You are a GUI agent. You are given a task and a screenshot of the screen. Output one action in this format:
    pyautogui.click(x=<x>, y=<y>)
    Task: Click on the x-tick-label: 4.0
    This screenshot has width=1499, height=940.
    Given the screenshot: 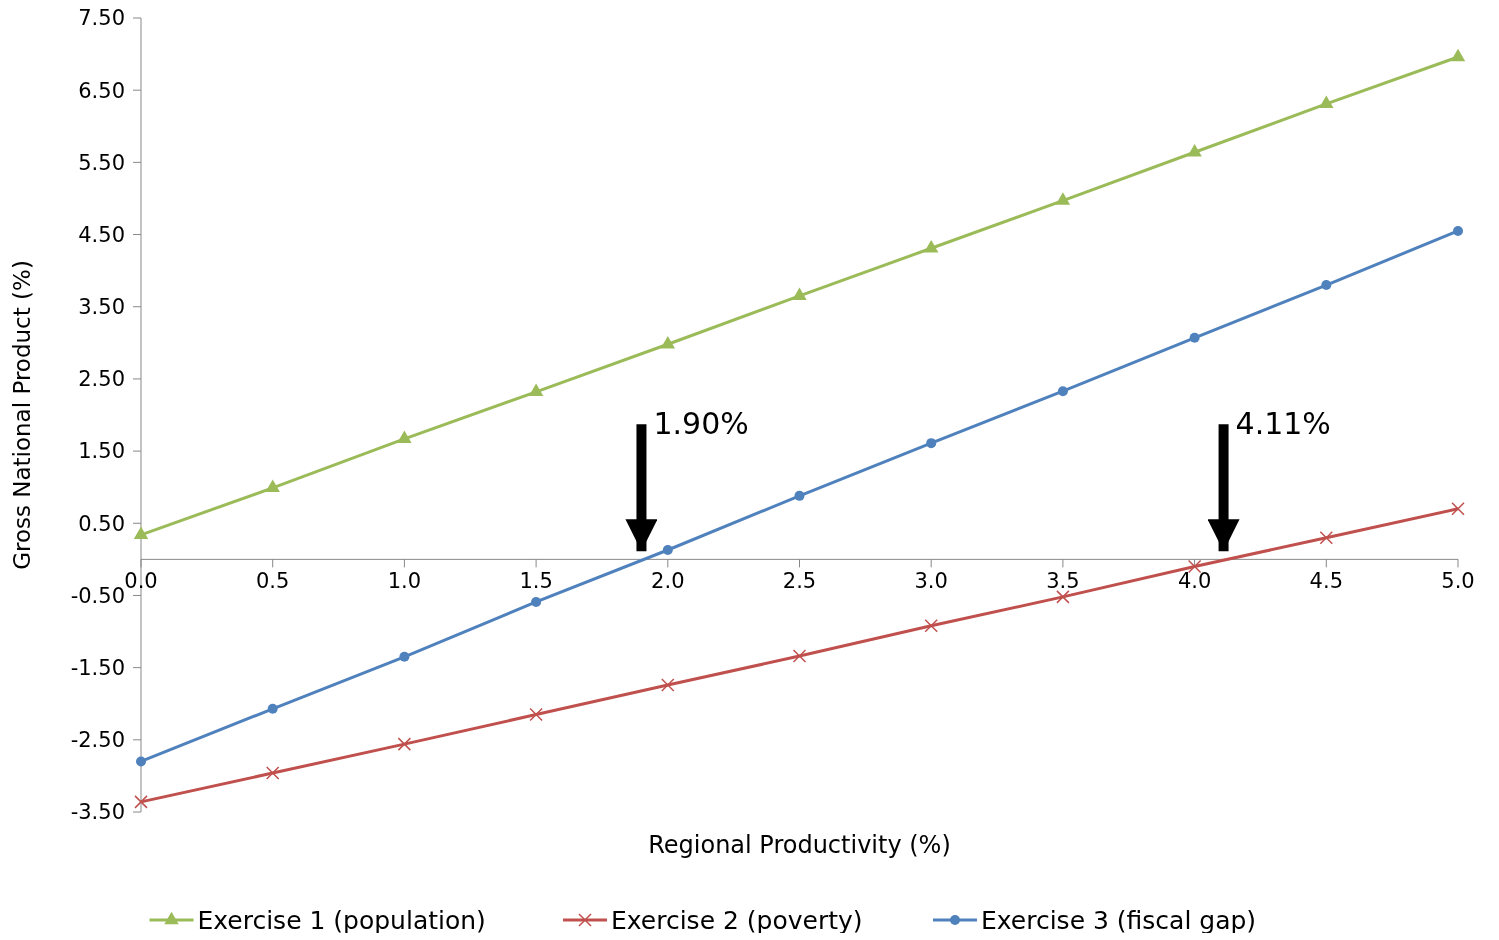 What is the action you would take?
    pyautogui.click(x=1194, y=581)
    